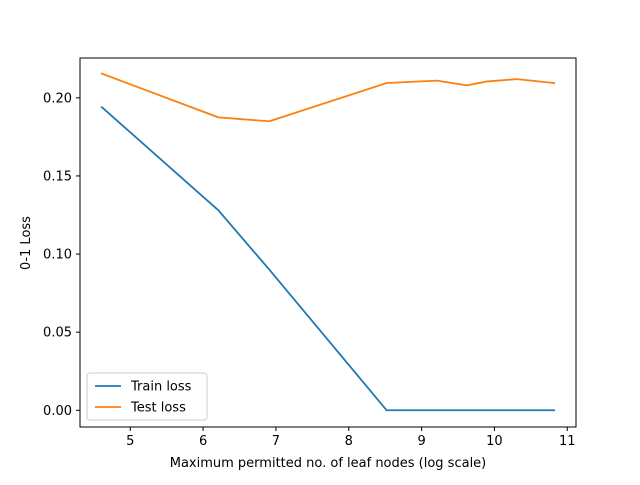 Image resolution: width=640 pixels, height=485 pixels. What do you see at coordinates (161, 387) in the screenshot?
I see `legend-label-train-loss: Train loss` at bounding box center [161, 387].